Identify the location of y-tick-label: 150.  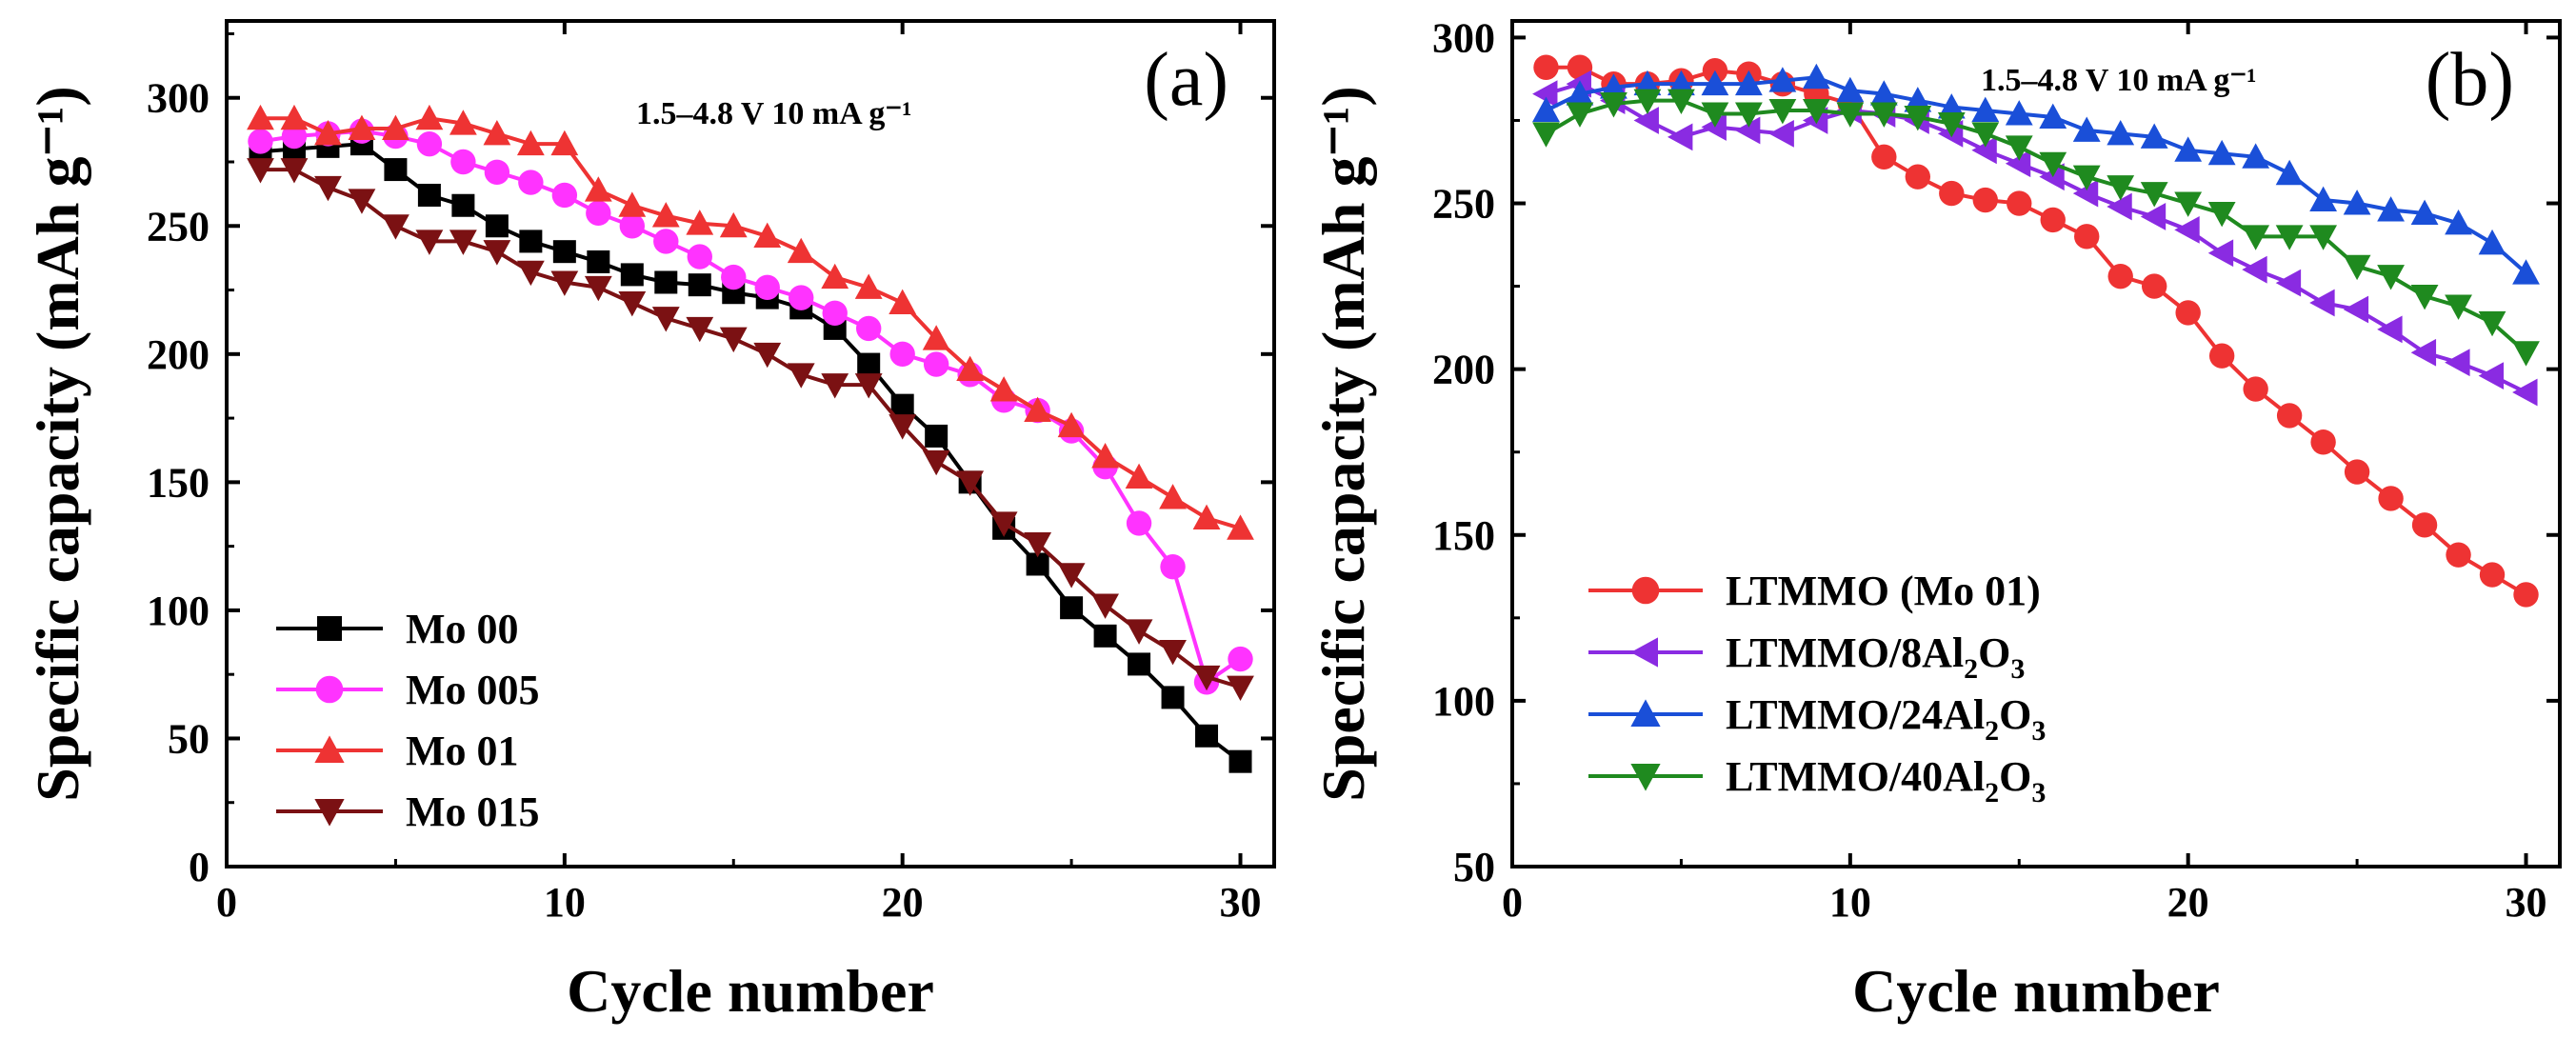
(178, 483).